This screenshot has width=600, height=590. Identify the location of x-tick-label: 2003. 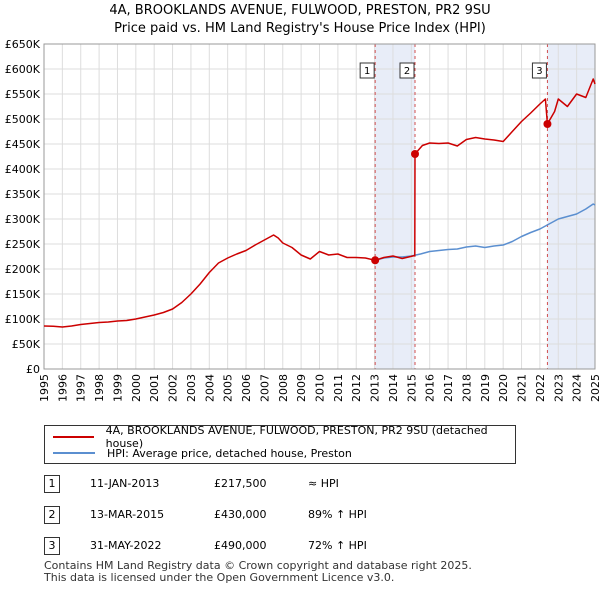
(191, 388).